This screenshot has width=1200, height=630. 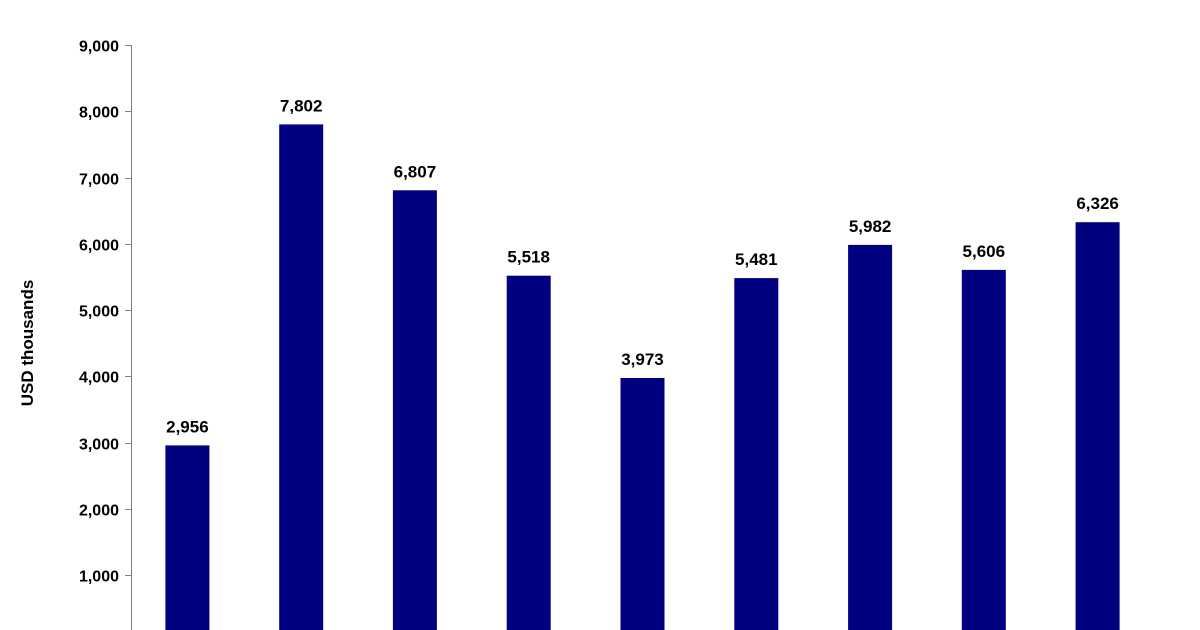 What do you see at coordinates (528, 257) in the screenshot?
I see `bar-value-label: 5,518` at bounding box center [528, 257].